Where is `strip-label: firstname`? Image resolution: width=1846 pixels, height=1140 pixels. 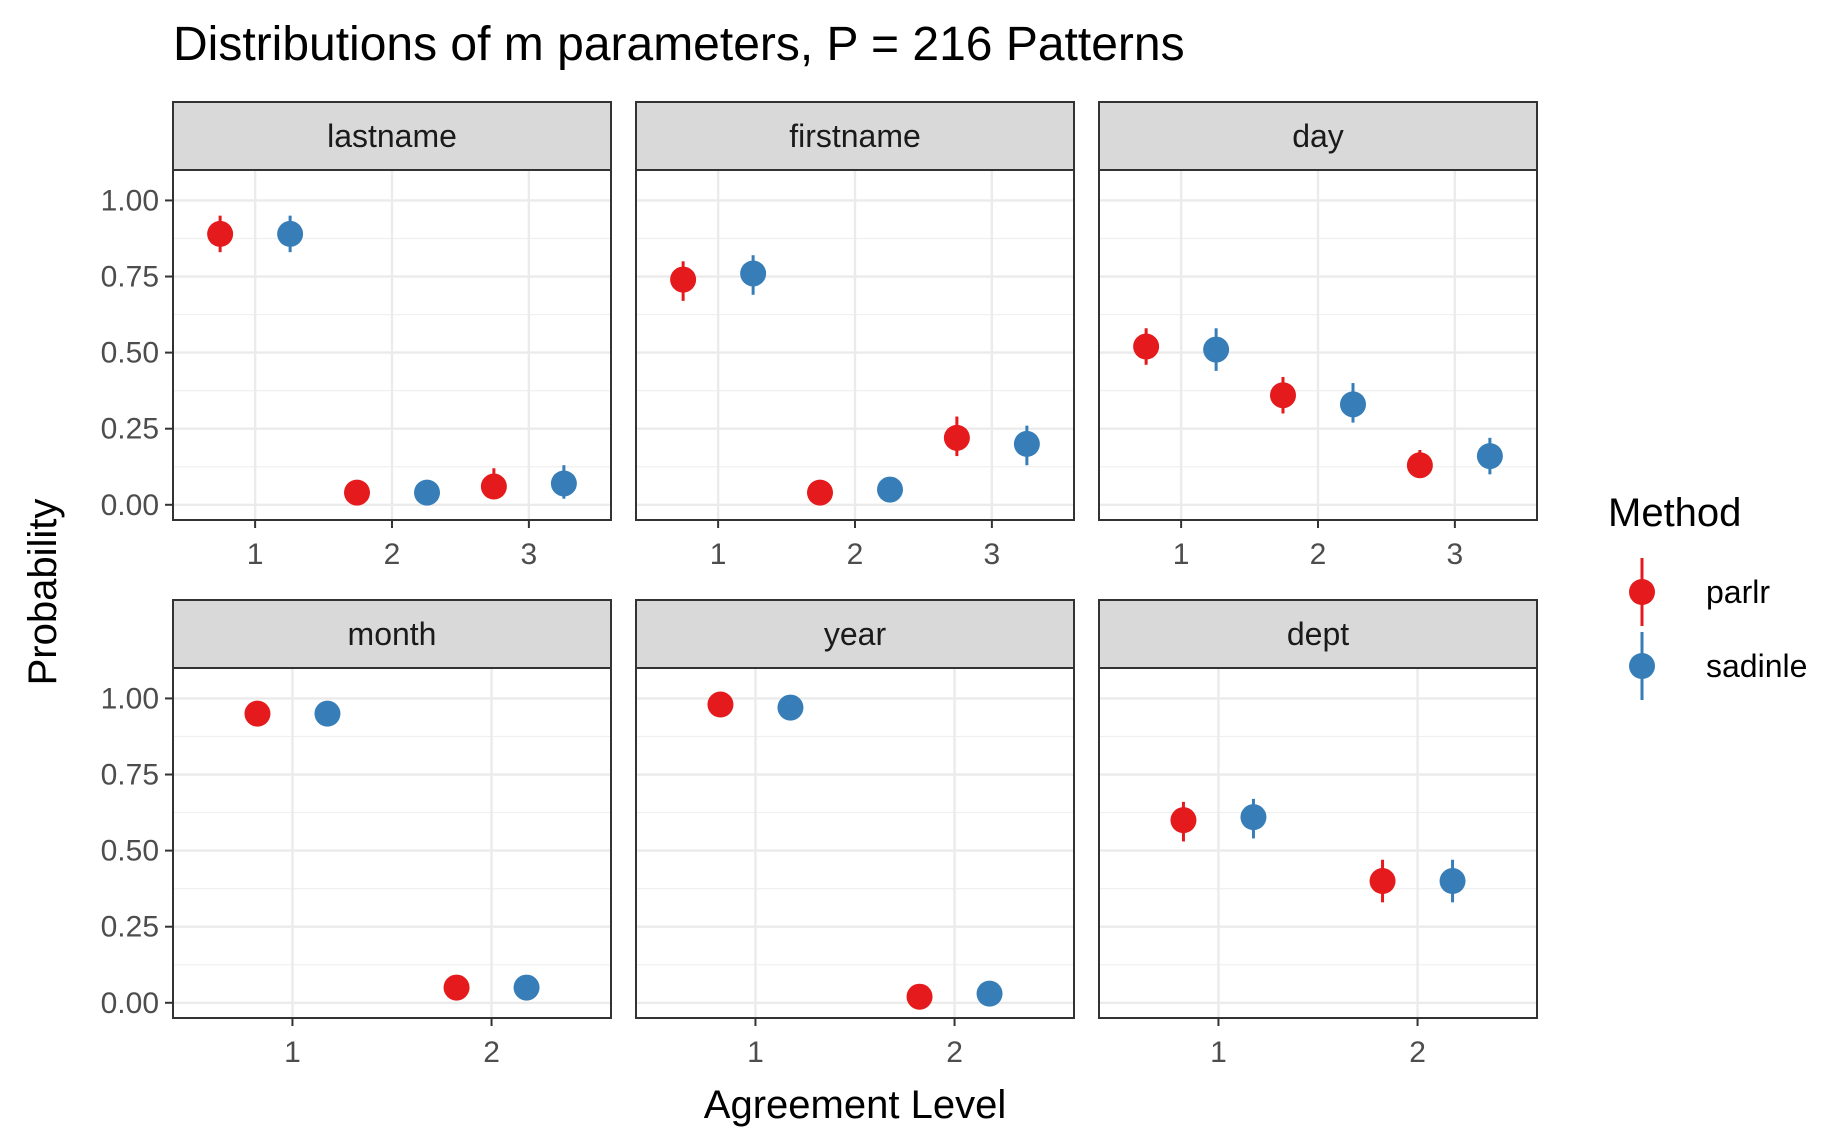
strip-label: firstname is located at coordinates (855, 136).